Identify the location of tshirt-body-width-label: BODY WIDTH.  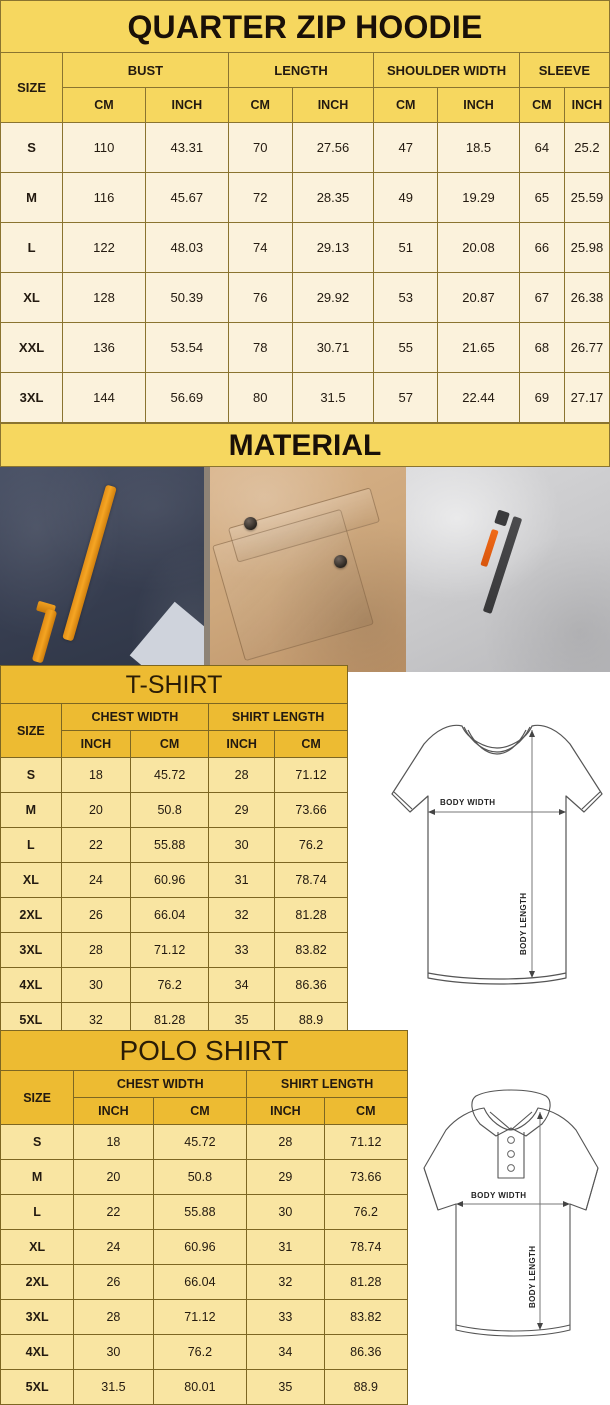
(467, 802).